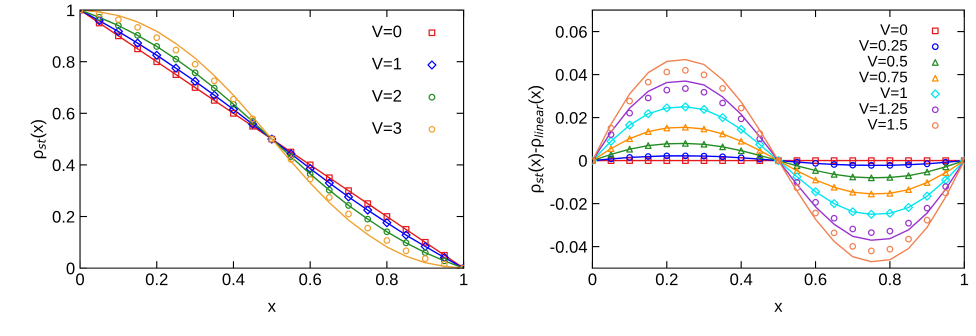 This screenshot has height=336, width=976. What do you see at coordinates (70, 10) in the screenshot?
I see `y-tick-label: 1` at bounding box center [70, 10].